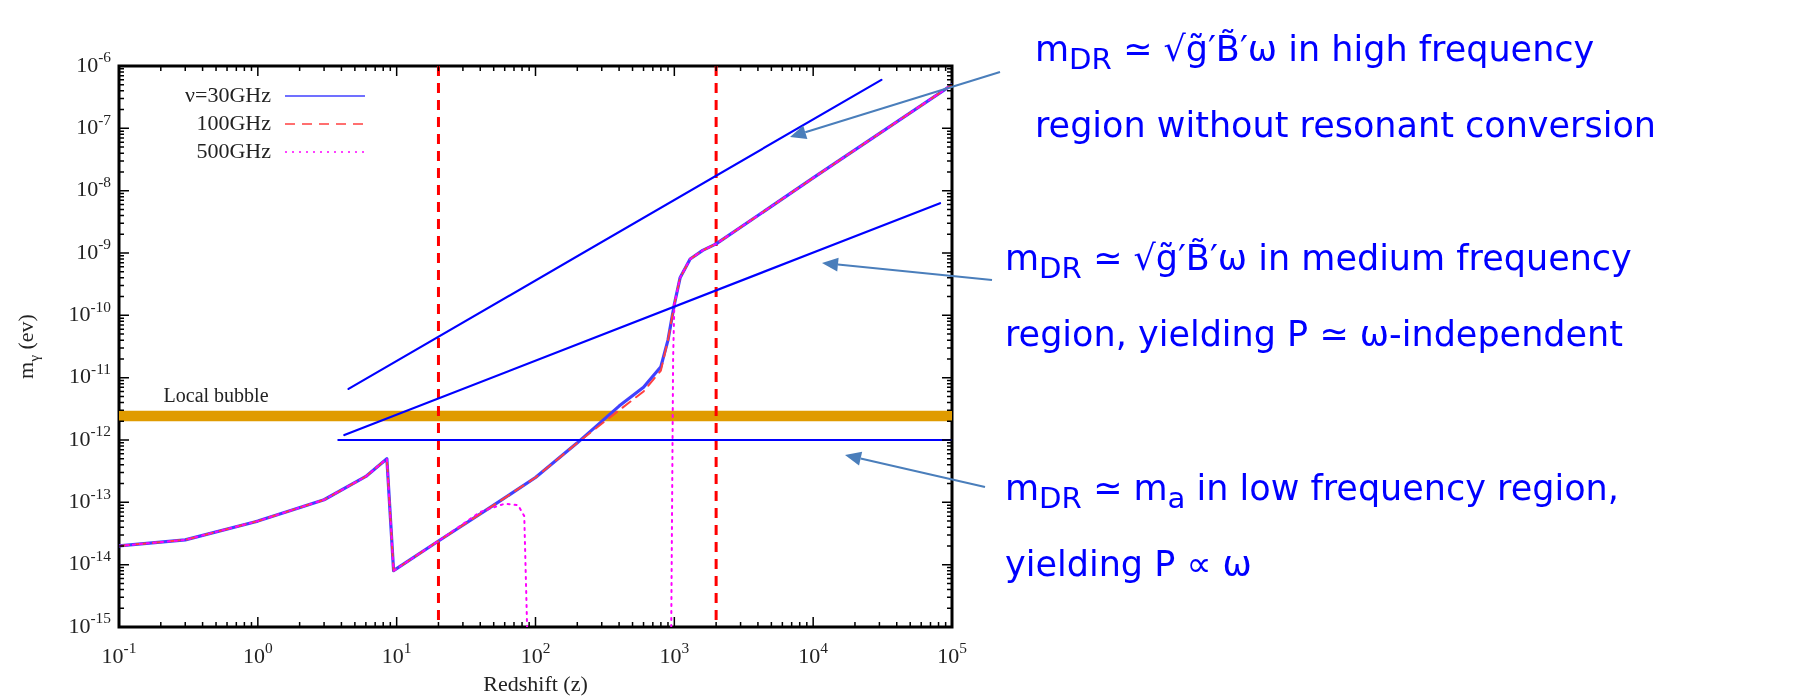  What do you see at coordinates (234, 150) in the screenshot?
I see `legend-label: 500GHz` at bounding box center [234, 150].